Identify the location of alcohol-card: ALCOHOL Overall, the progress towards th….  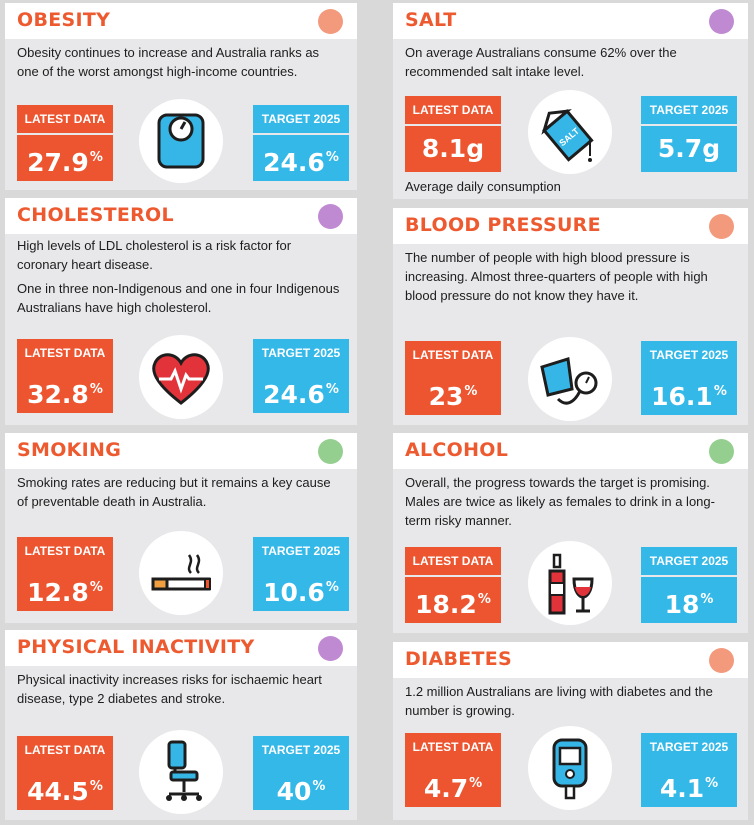
(570, 533).